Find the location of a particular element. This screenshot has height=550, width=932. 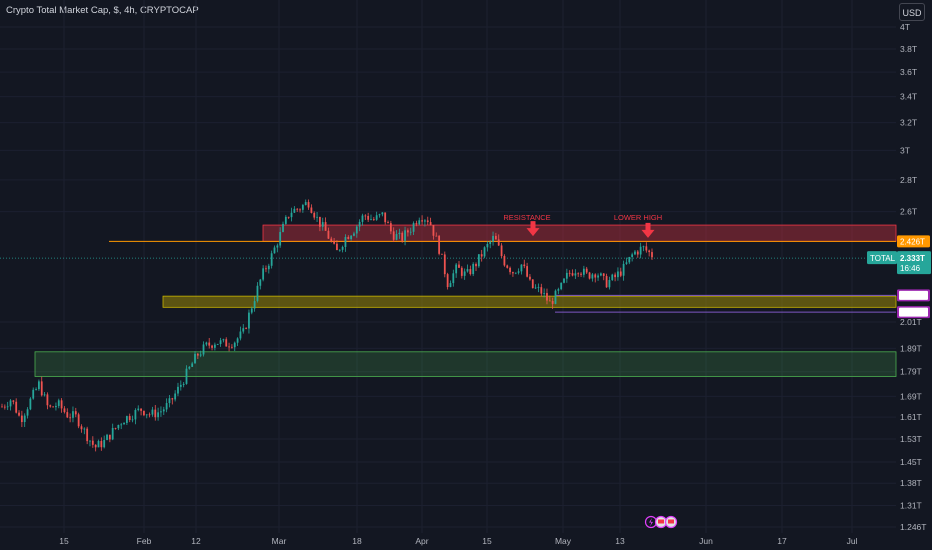

current-price-text: 2.333T is located at coordinates (912, 258).